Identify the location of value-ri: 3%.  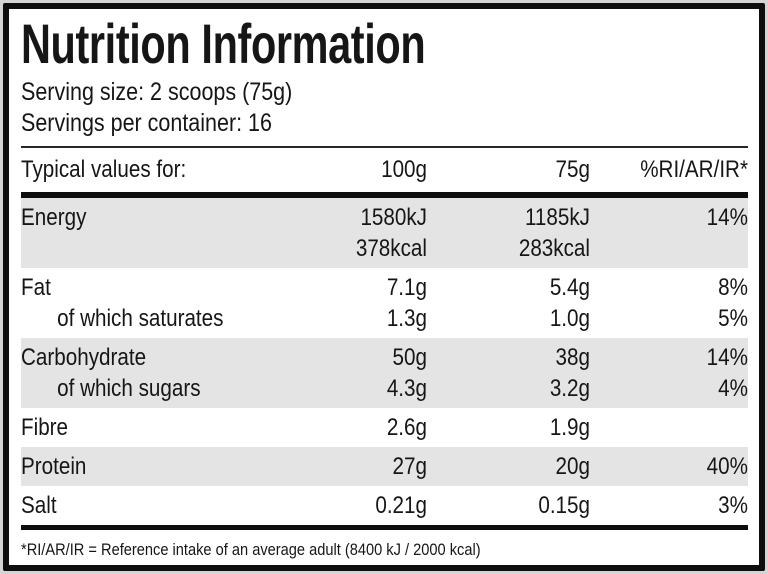
(733, 505).